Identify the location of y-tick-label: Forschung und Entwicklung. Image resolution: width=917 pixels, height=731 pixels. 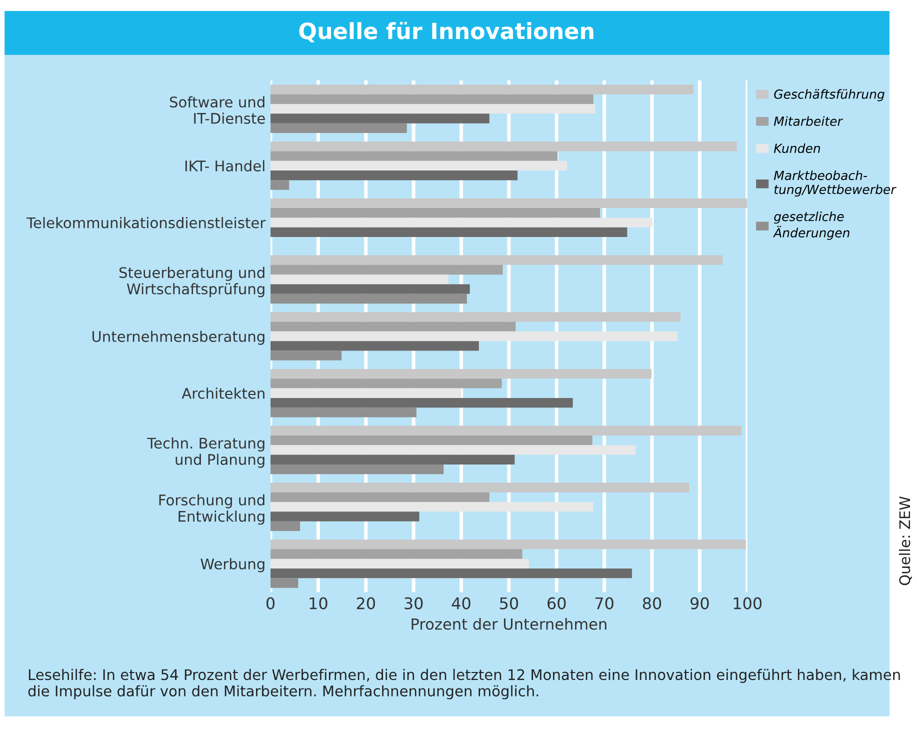
(211, 509).